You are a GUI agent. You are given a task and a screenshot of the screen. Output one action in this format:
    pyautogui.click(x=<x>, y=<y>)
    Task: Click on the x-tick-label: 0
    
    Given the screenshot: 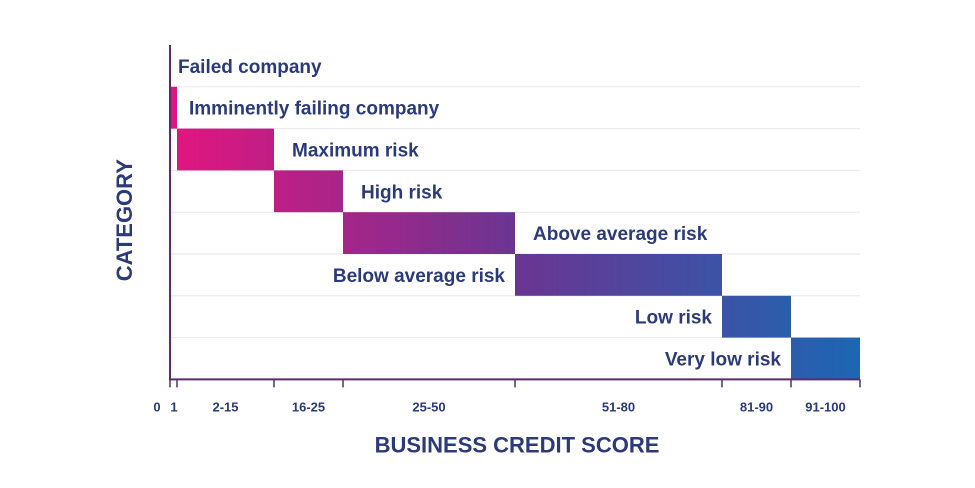 What is the action you would take?
    pyautogui.click(x=156, y=406)
    